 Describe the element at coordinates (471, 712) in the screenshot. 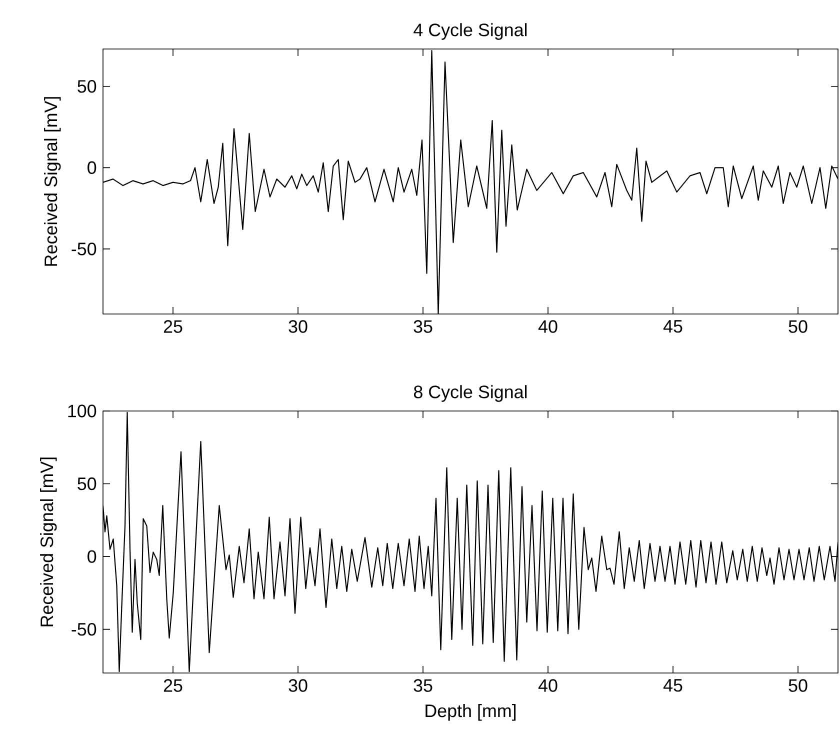

I see `x-axis-title: Depth [mm]` at that location.